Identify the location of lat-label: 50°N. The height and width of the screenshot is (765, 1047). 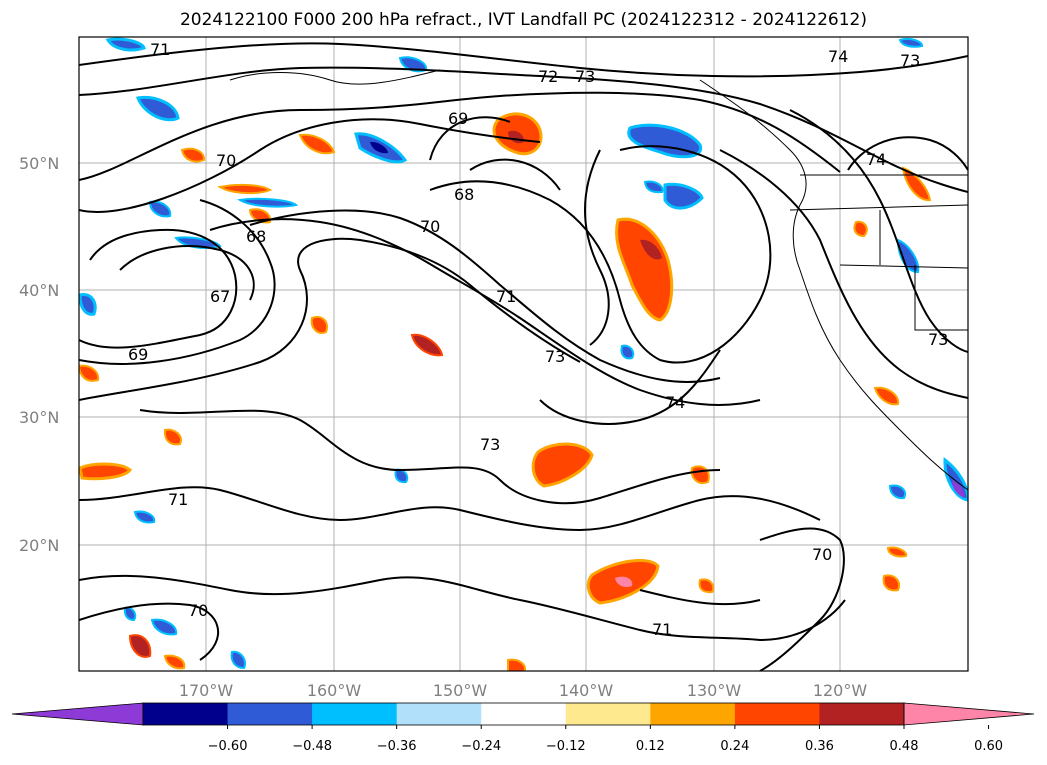
(39, 163).